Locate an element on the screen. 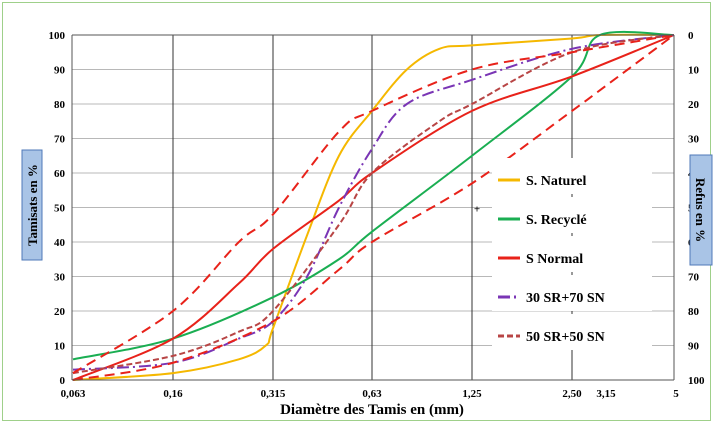 The width and height of the screenshot is (715, 425). y-tick-right-label: 80 is located at coordinates (694, 312).